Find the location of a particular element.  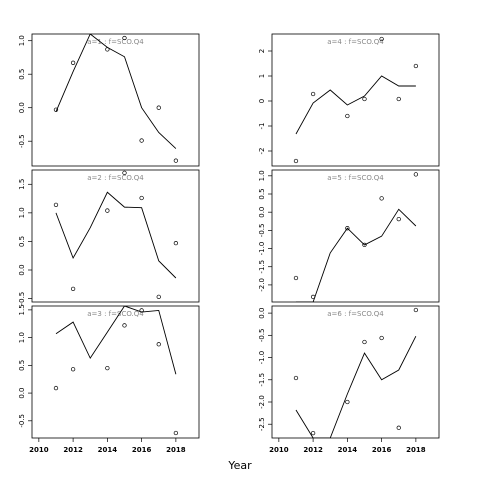

panel-title: a=5 : f=SCO.Q4 is located at coordinates (355, 178).